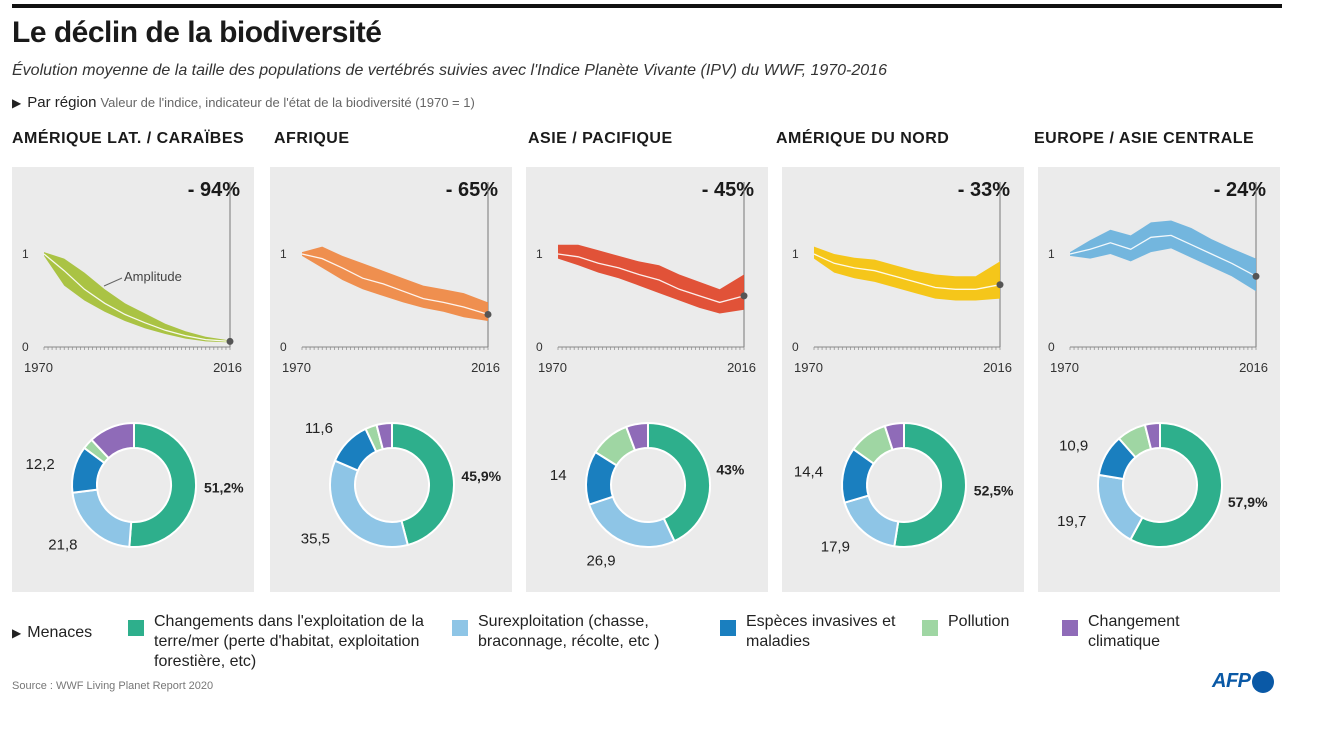  What do you see at coordinates (1231, 681) in the screenshot?
I see `afp-logo-text: AFP` at bounding box center [1231, 681].